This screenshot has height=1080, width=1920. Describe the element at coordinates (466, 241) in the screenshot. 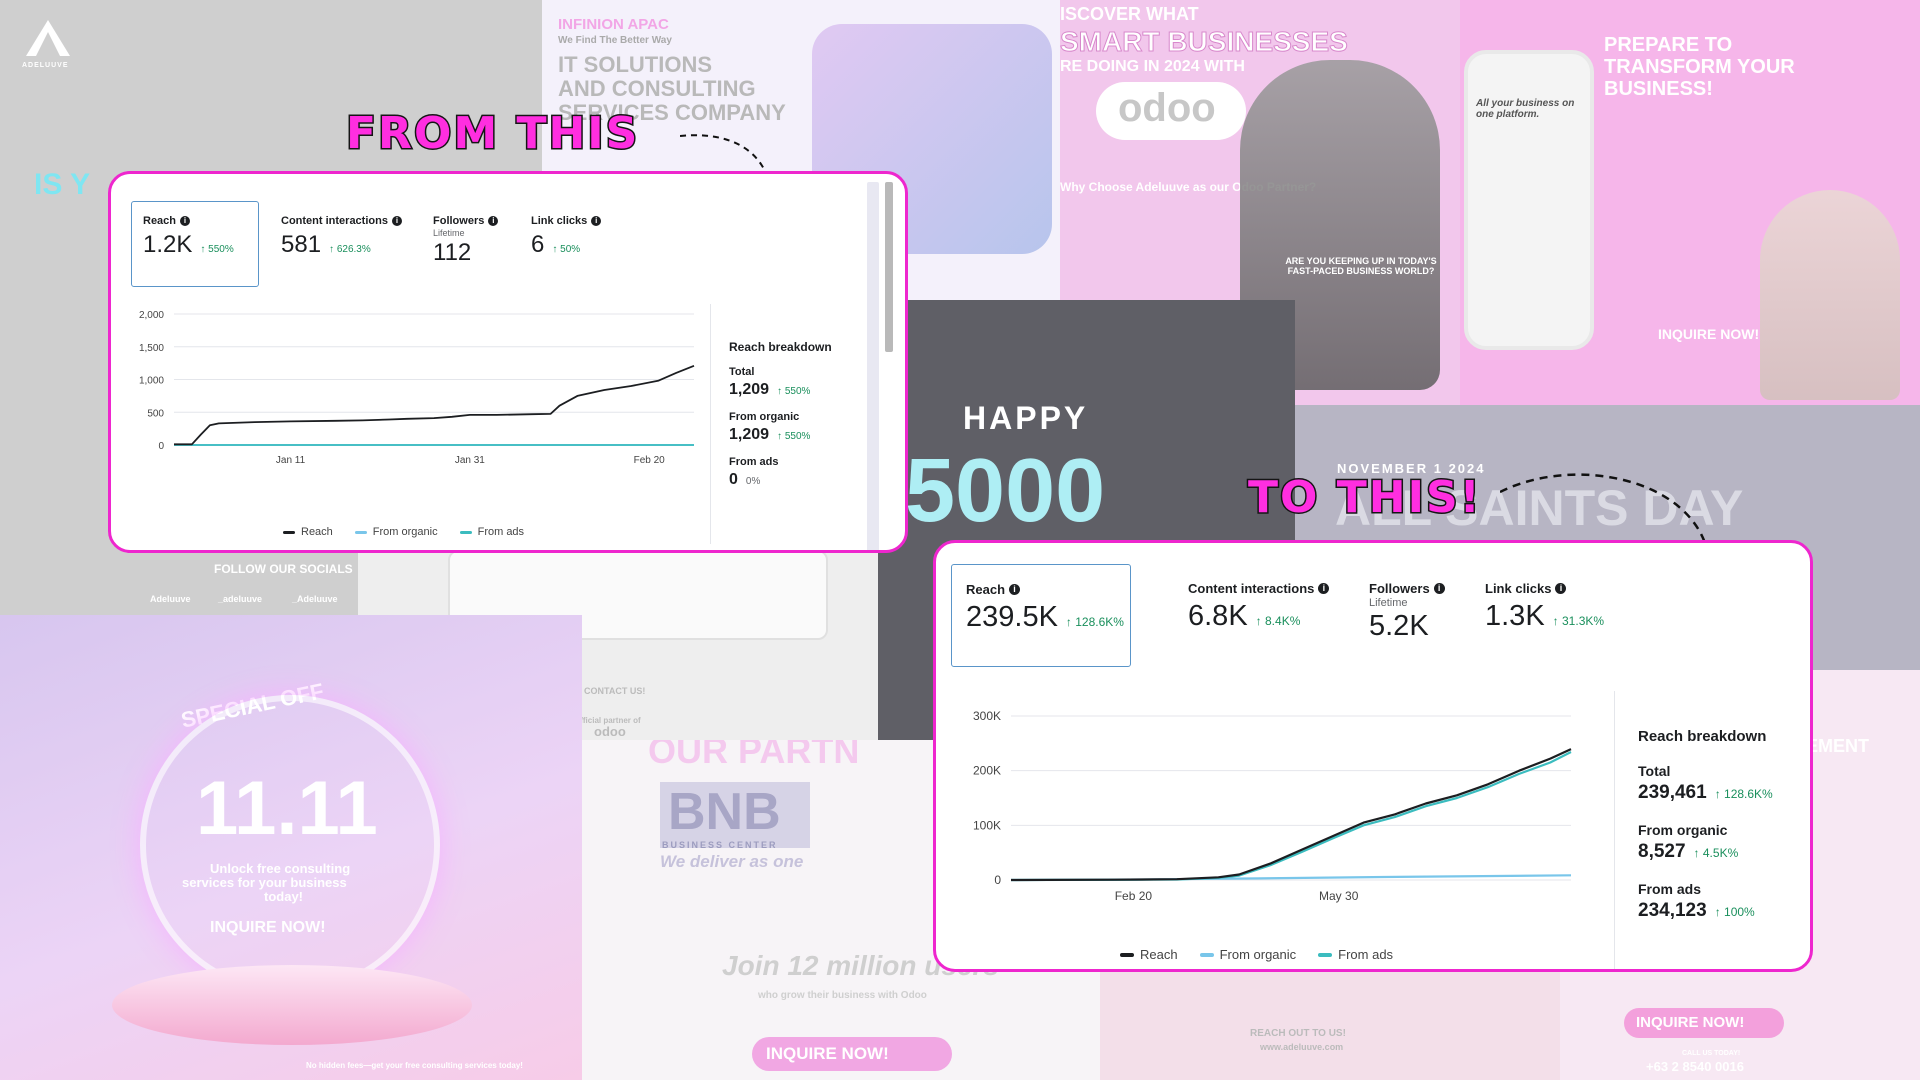

I see `followers-stat: Followers i Lifetime 112` at that location.